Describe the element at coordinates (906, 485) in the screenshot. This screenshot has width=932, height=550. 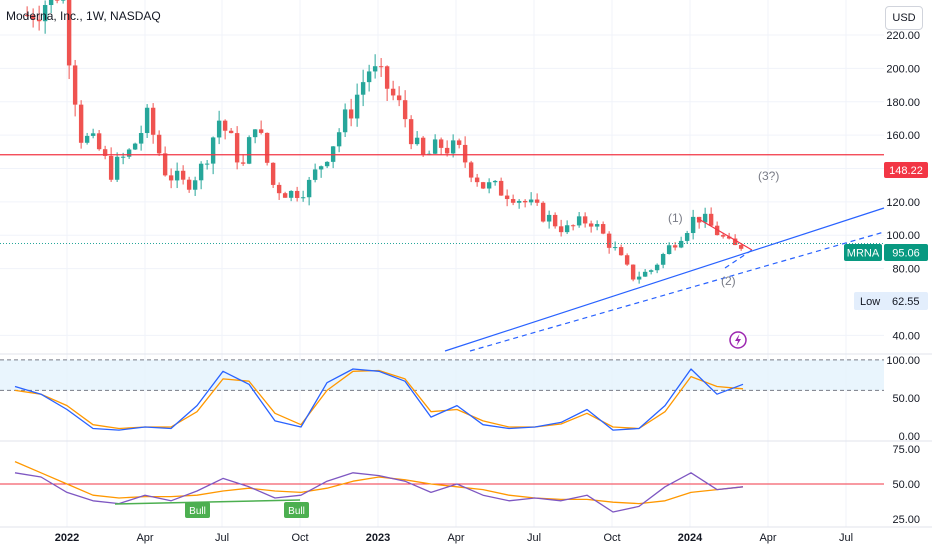
I see `osc-axis-label: 50.00` at that location.